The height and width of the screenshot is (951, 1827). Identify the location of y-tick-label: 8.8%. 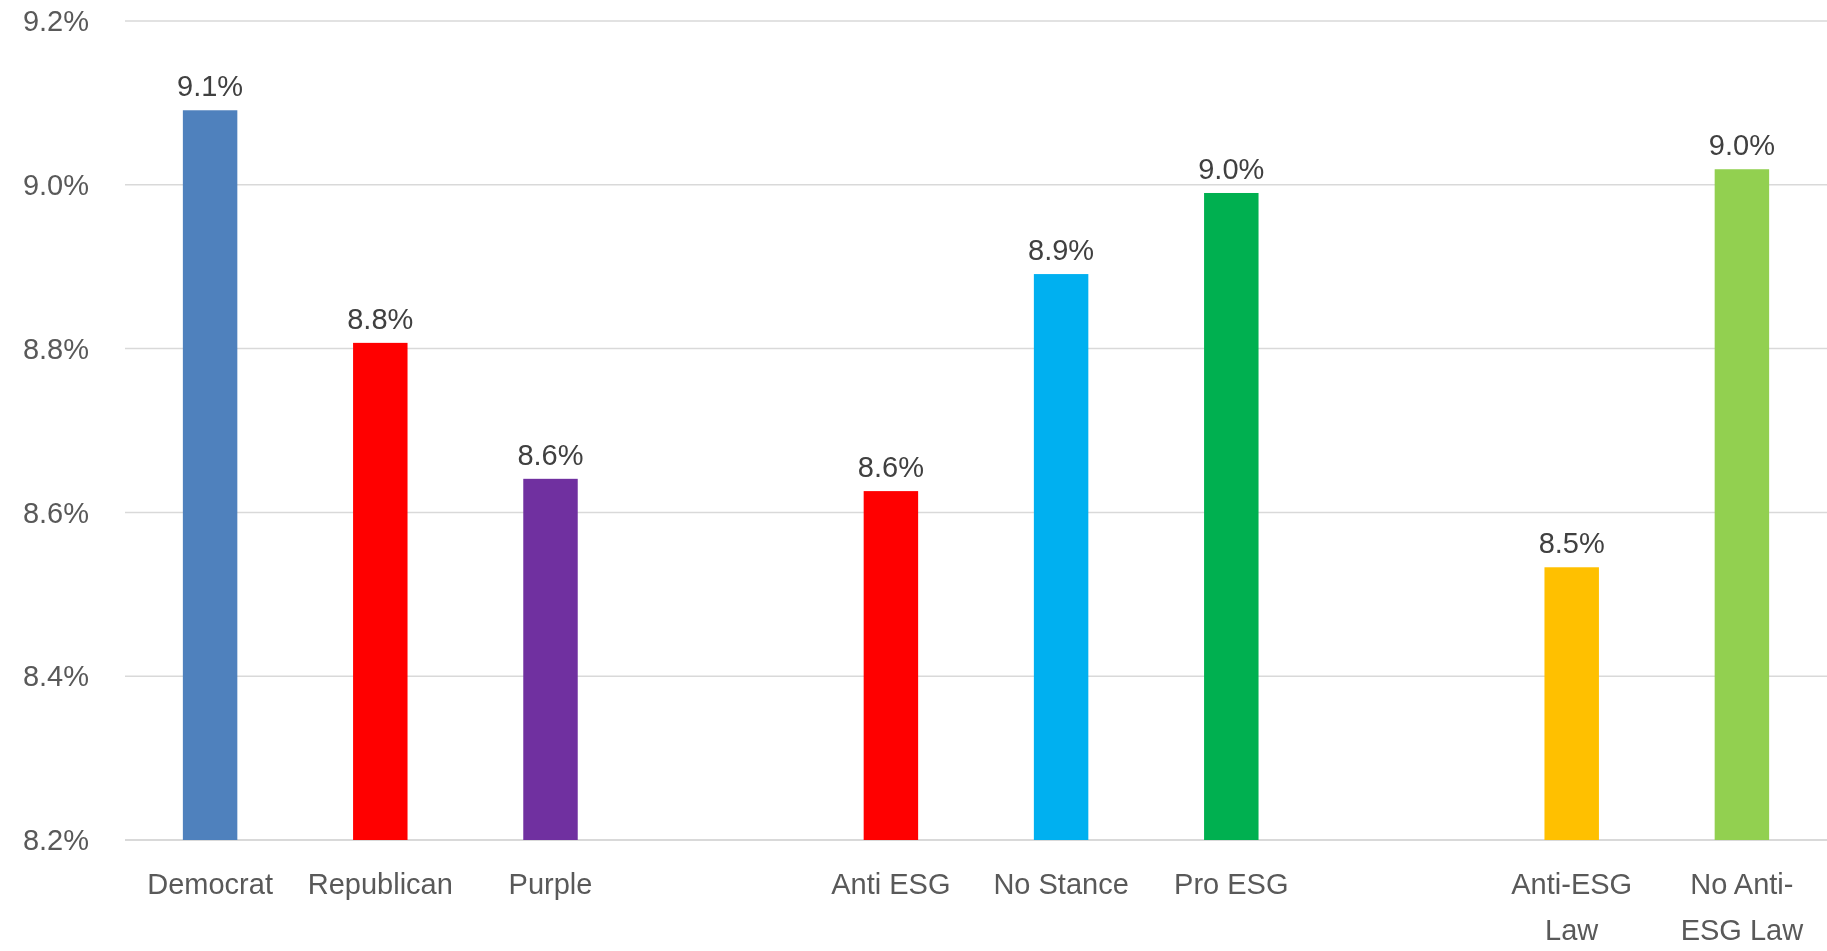
(55, 348).